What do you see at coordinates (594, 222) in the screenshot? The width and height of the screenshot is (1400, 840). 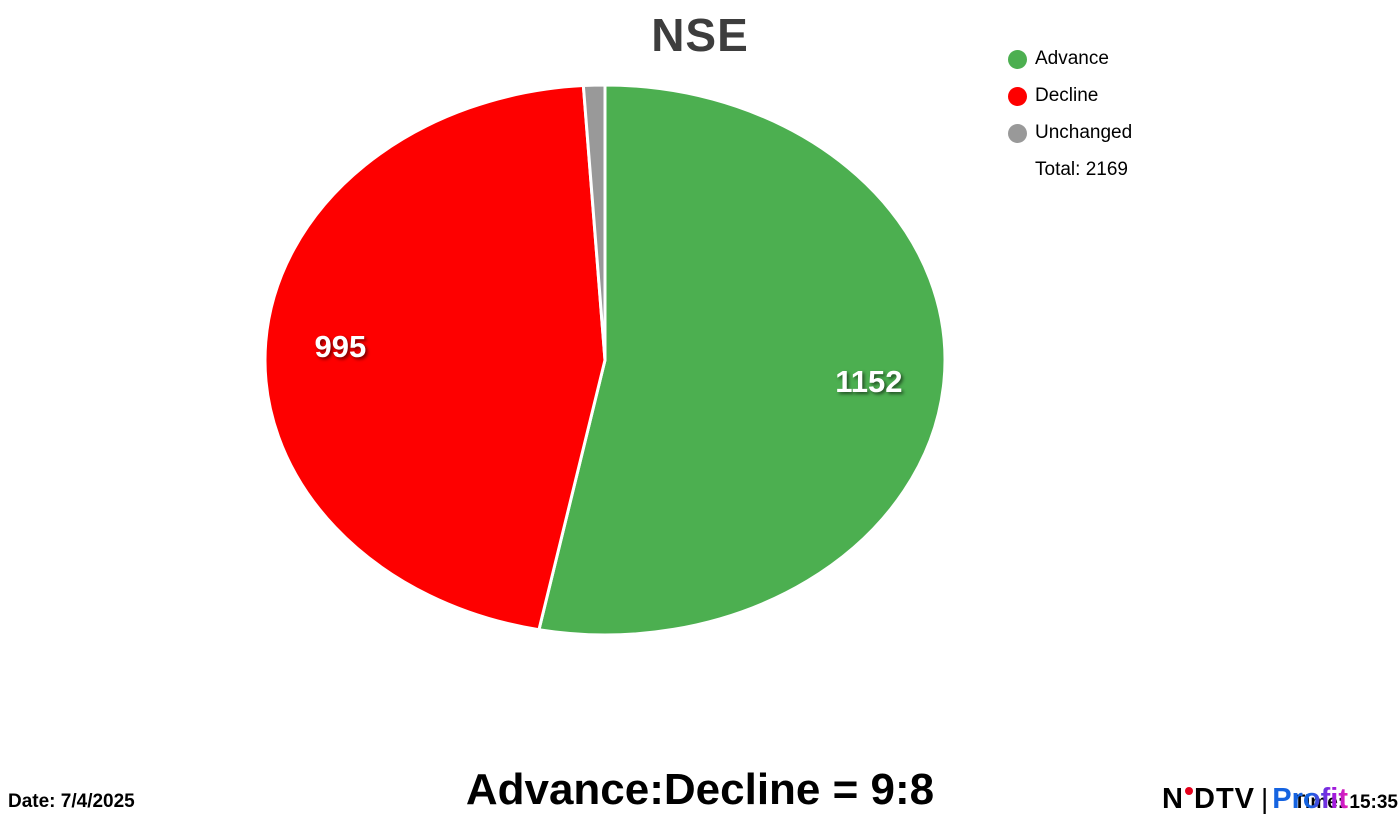 I see `pie-slice-unchanged` at bounding box center [594, 222].